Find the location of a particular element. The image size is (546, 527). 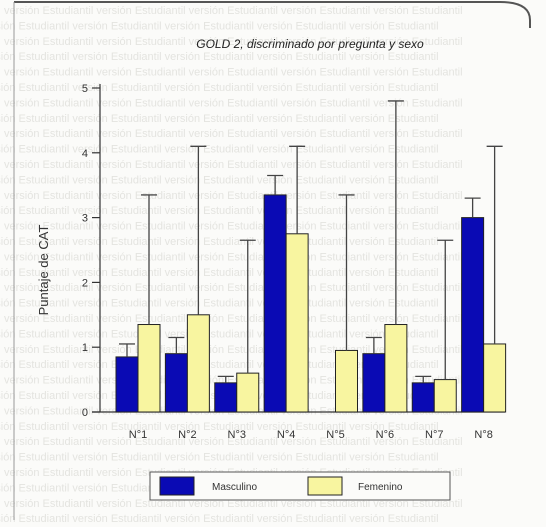

x-tick-label: N°8 is located at coordinates (483, 435).